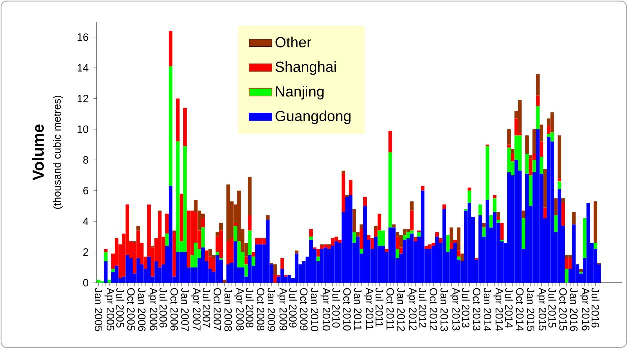 The width and height of the screenshot is (628, 349). I want to click on y-tick-label: 8, so click(85, 160).